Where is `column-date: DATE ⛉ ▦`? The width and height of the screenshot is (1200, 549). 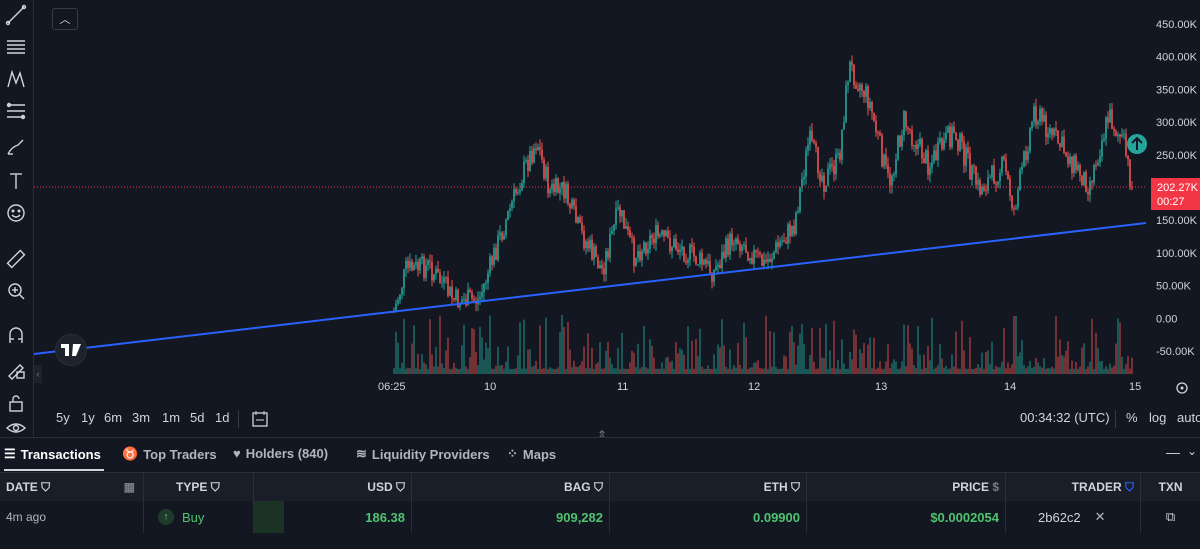
column-date: DATE ⛉ ▦ is located at coordinates (72, 487).